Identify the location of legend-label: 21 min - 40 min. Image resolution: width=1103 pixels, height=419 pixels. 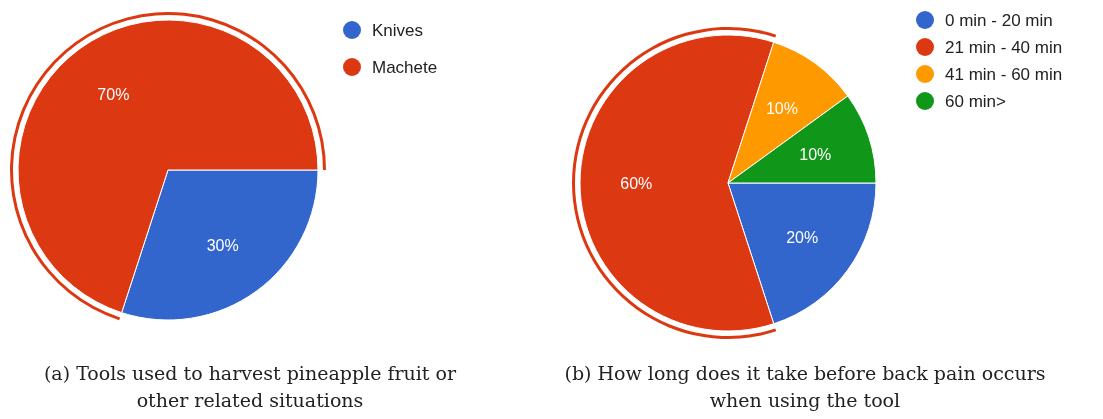
(1004, 47).